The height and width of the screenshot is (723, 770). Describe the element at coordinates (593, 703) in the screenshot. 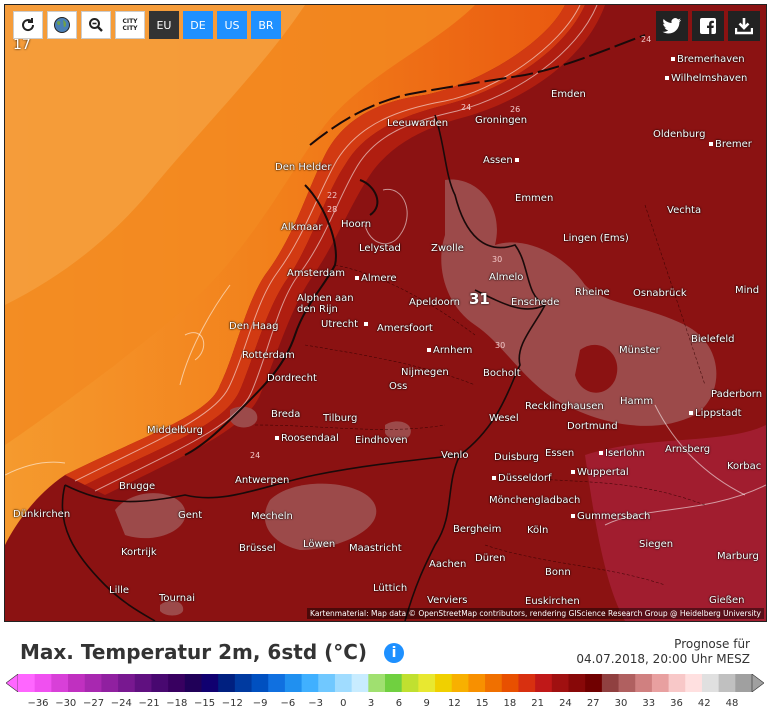

I see `scale-tick-label: 27` at that location.